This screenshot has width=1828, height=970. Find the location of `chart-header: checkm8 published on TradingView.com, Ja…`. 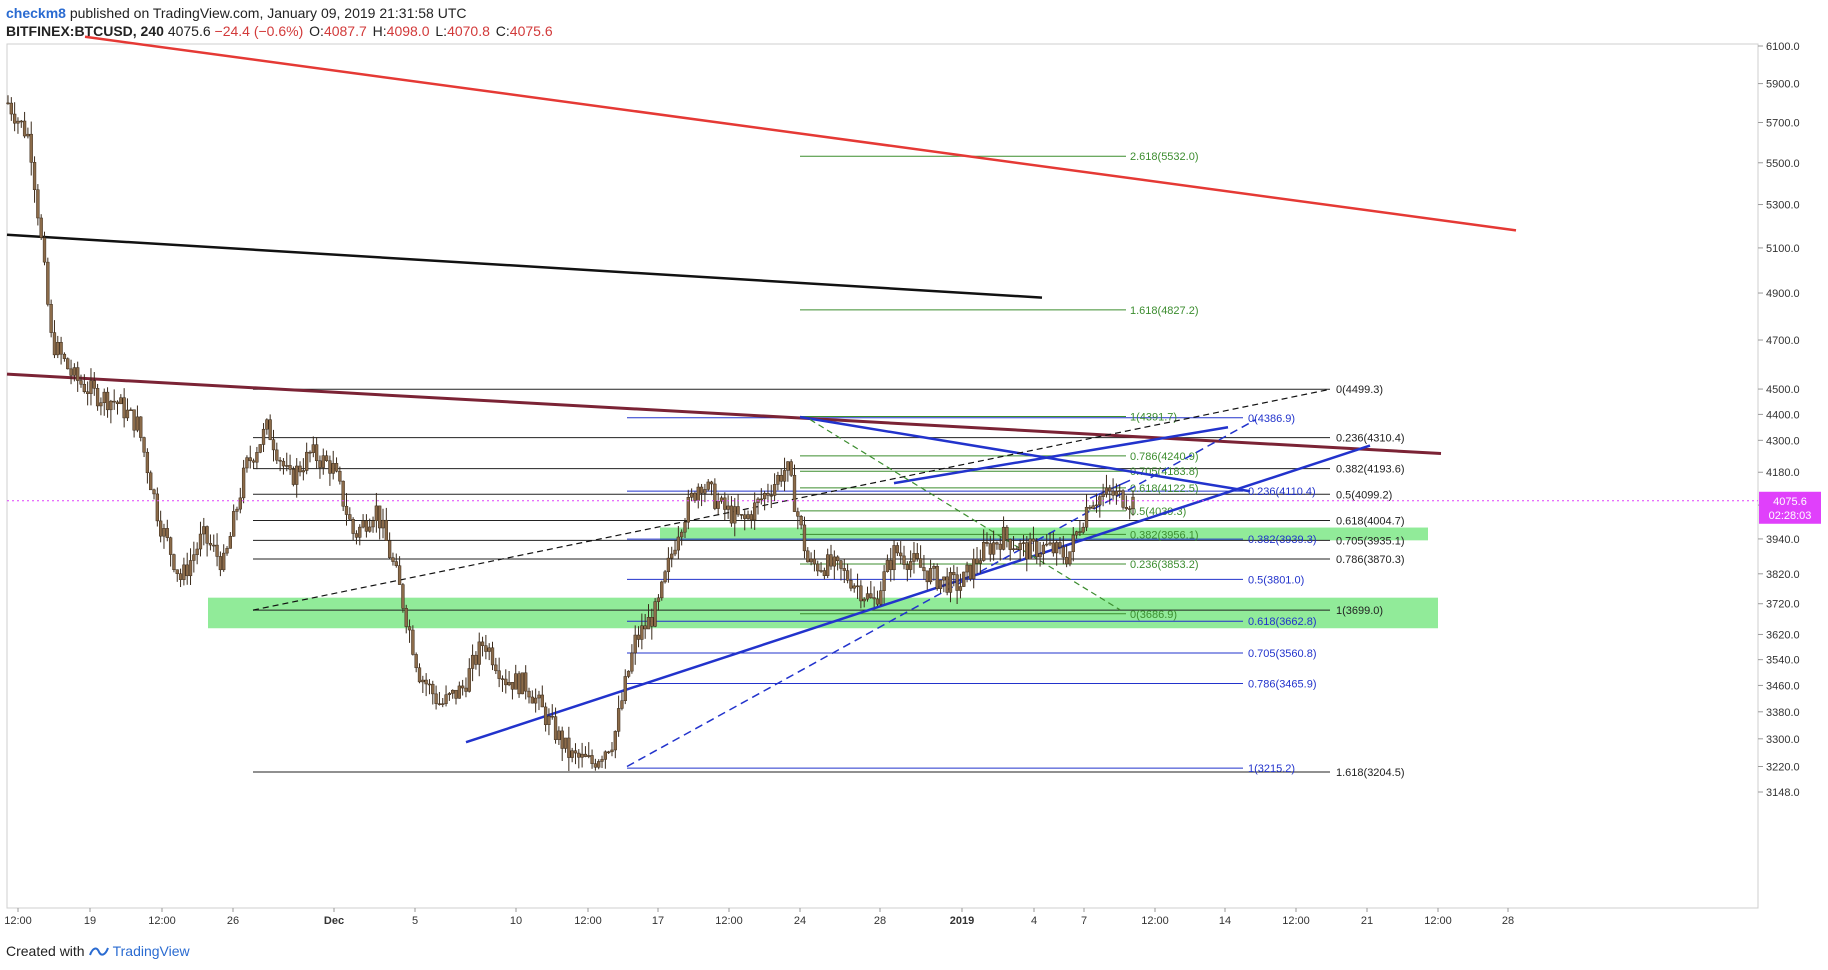

chart-header: checkm8 published on TradingView.com, Ja… is located at coordinates (279, 22).